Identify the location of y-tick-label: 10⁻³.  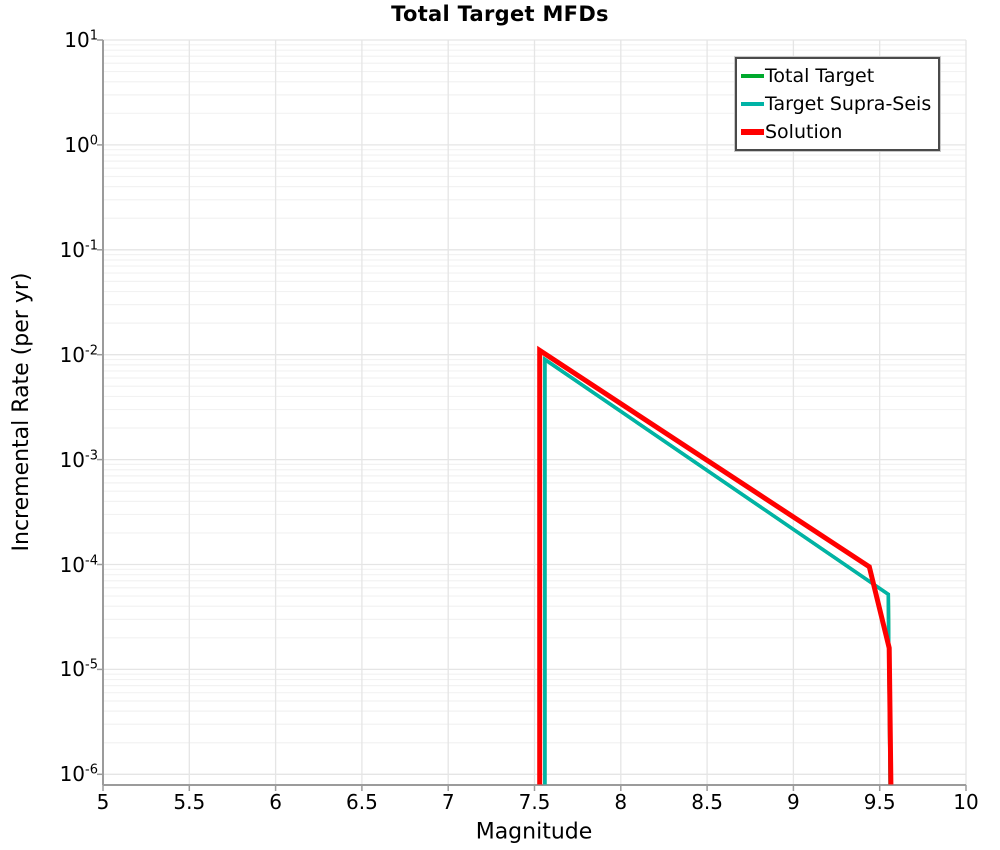
(78, 459).